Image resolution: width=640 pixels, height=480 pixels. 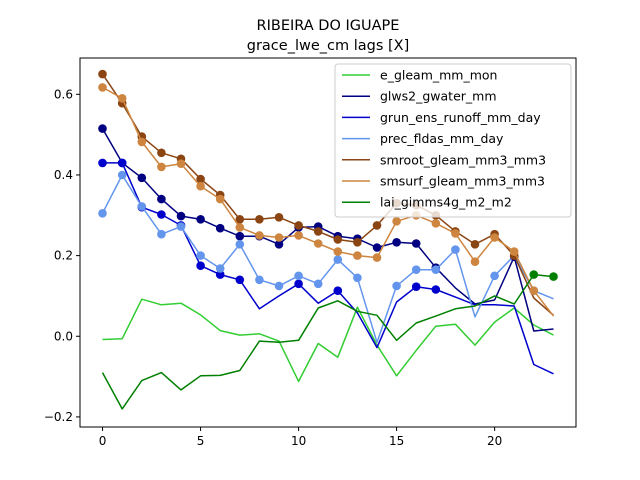 I want to click on legend-label-smsurf_gleam_mm3_mm3: smsurf_gleam_mm3_mm3, so click(x=462, y=181).